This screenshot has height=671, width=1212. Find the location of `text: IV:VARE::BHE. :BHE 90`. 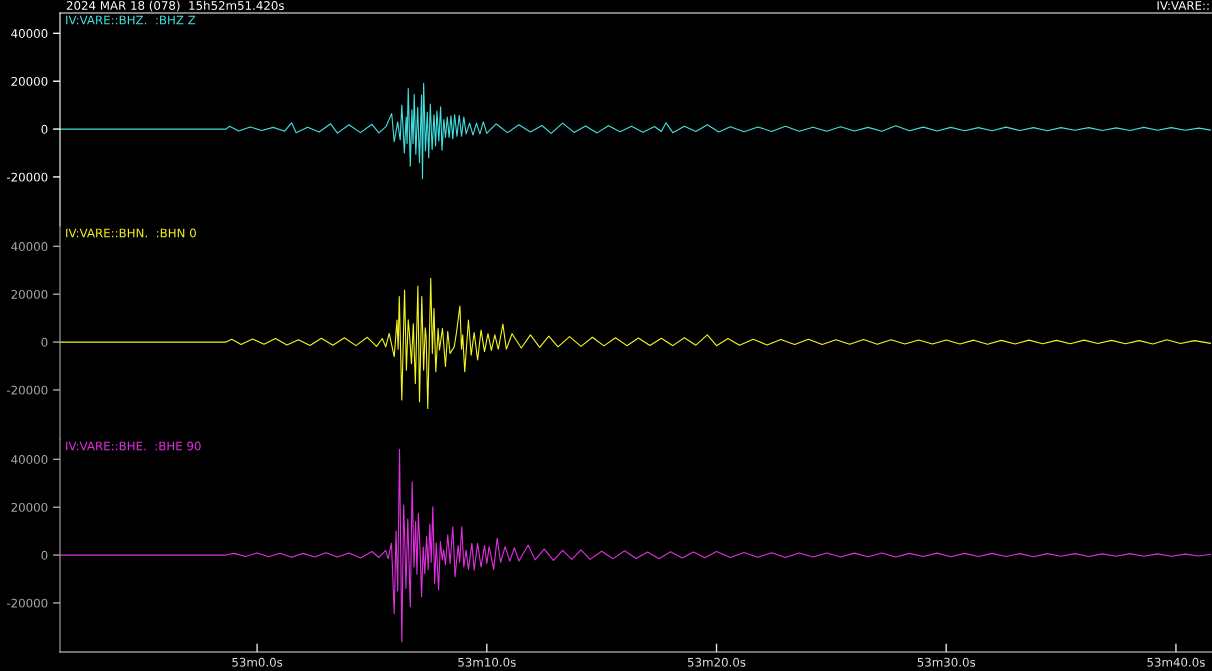

text: IV:VARE::BHE. :BHE 90 is located at coordinates (133, 446).